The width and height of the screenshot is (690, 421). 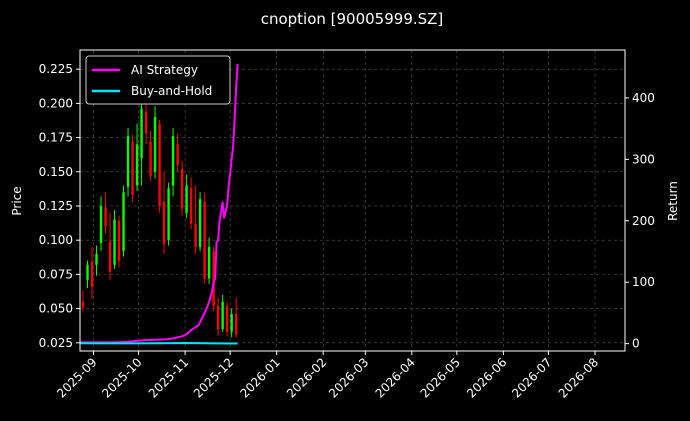 I want to click on chart-title: cnoption [90005999.SZ], so click(x=352, y=19).